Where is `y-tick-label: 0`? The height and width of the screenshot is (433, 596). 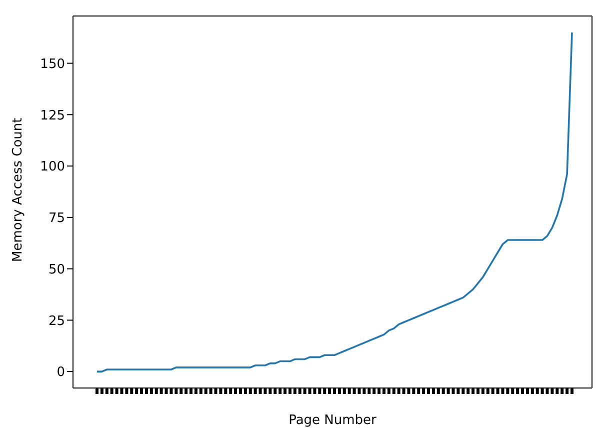 y-tick-label: 0 is located at coordinates (60, 372).